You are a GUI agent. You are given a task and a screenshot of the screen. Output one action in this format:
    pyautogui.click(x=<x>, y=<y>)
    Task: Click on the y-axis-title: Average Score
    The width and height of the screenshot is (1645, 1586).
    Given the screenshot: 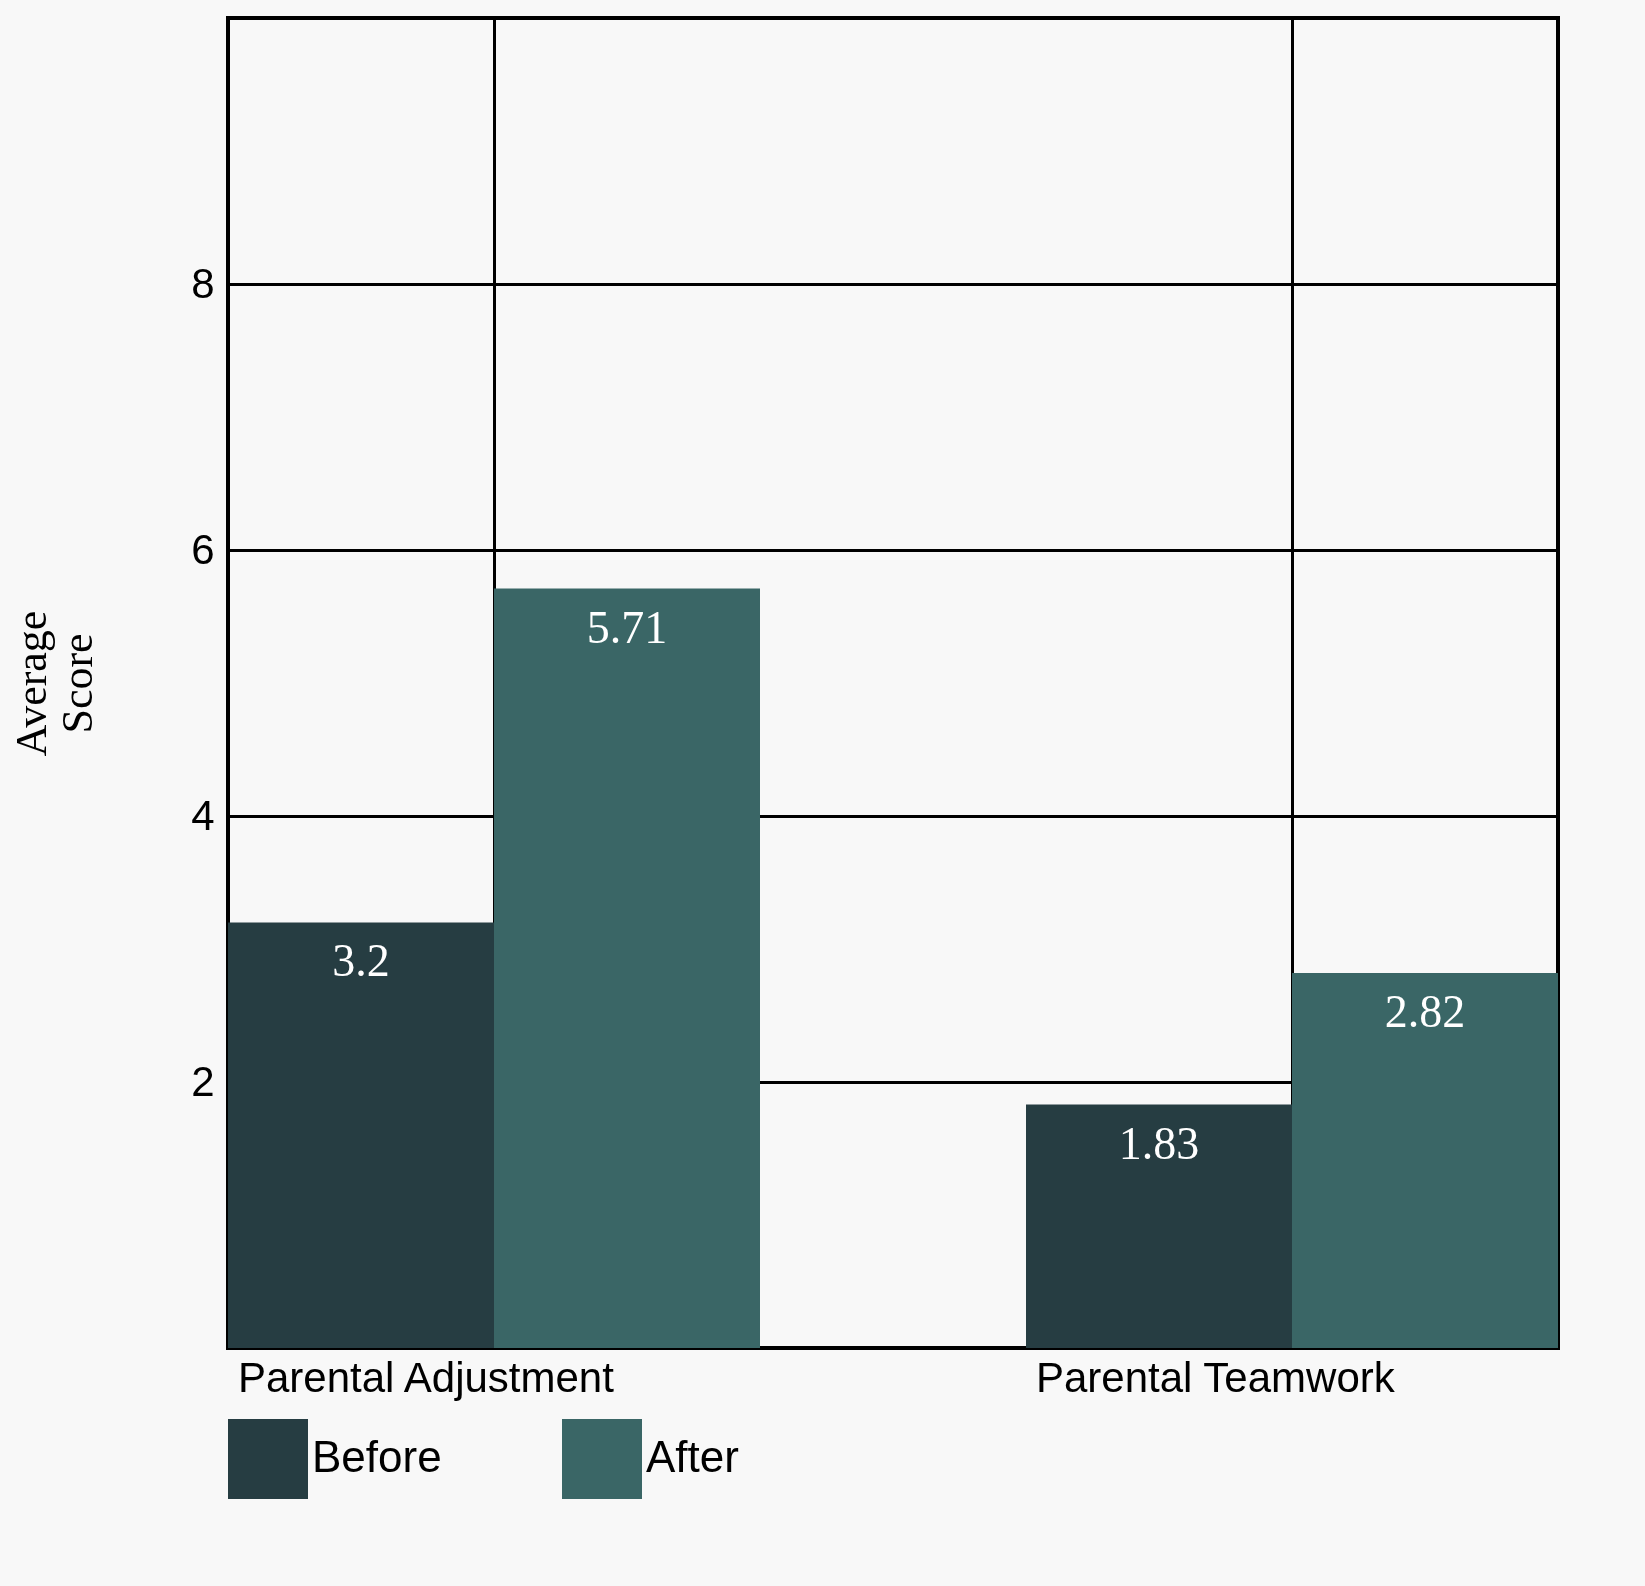 What is the action you would take?
    pyautogui.click(x=55, y=683)
    